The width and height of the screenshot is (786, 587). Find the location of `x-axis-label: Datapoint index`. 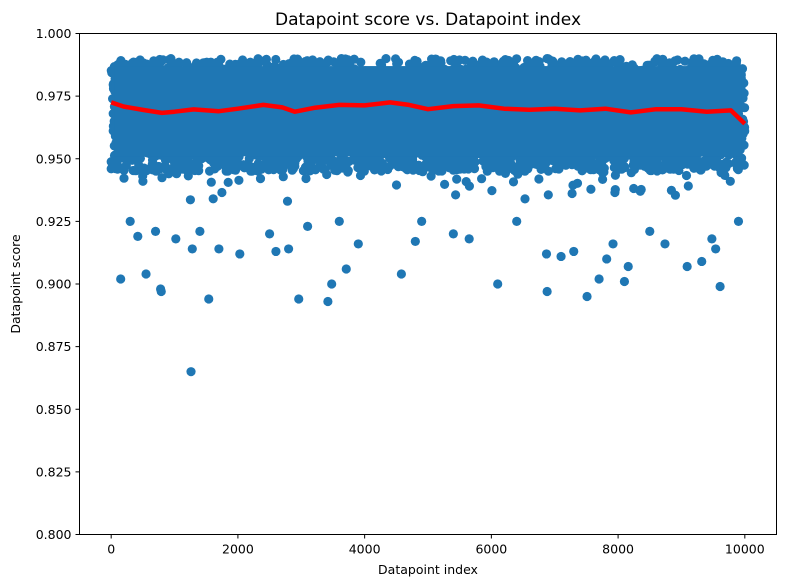

x-axis-label: Datapoint index is located at coordinates (428, 569).